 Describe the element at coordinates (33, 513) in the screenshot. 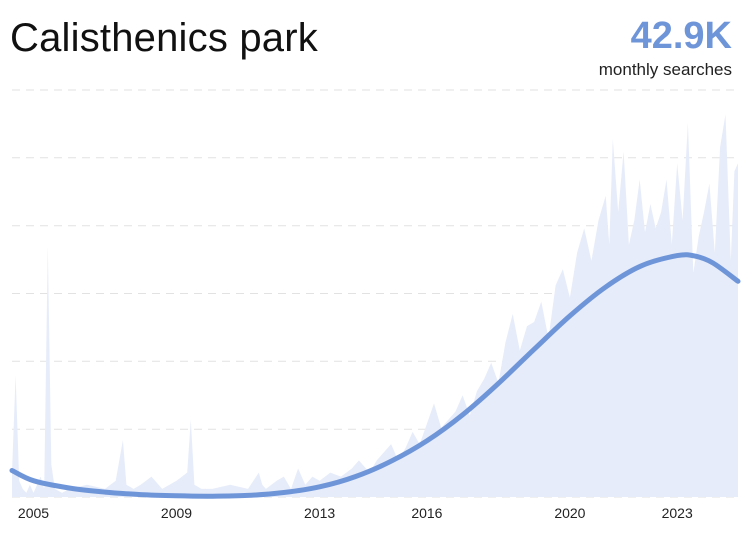

I see `x-tick-label: 2005` at that location.